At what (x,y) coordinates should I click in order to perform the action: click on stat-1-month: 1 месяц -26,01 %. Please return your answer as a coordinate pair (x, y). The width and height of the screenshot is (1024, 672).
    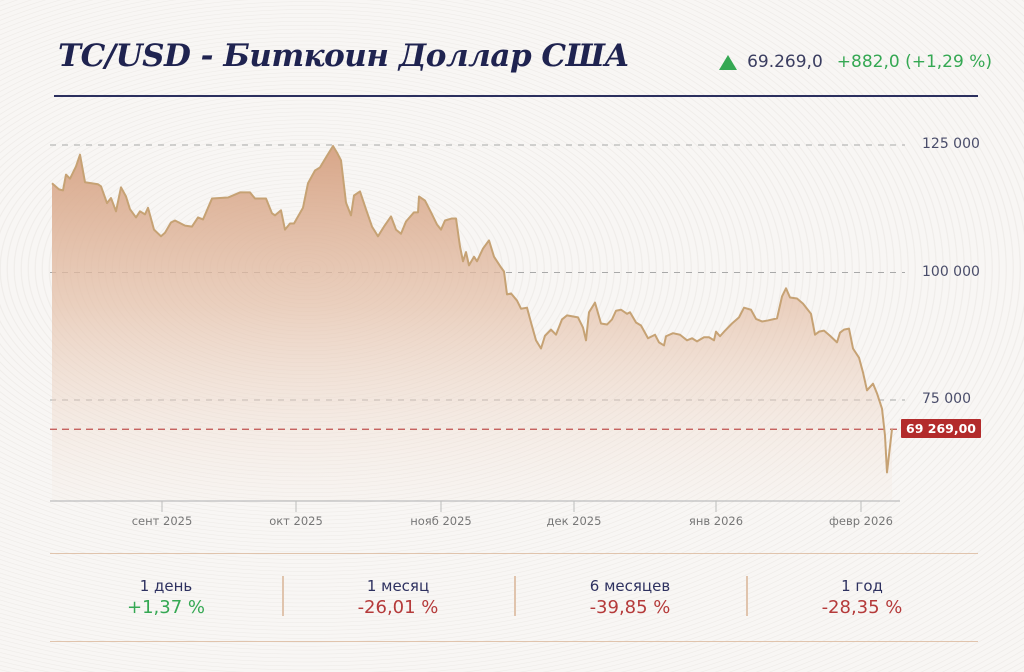
    Looking at the image, I should click on (398, 597).